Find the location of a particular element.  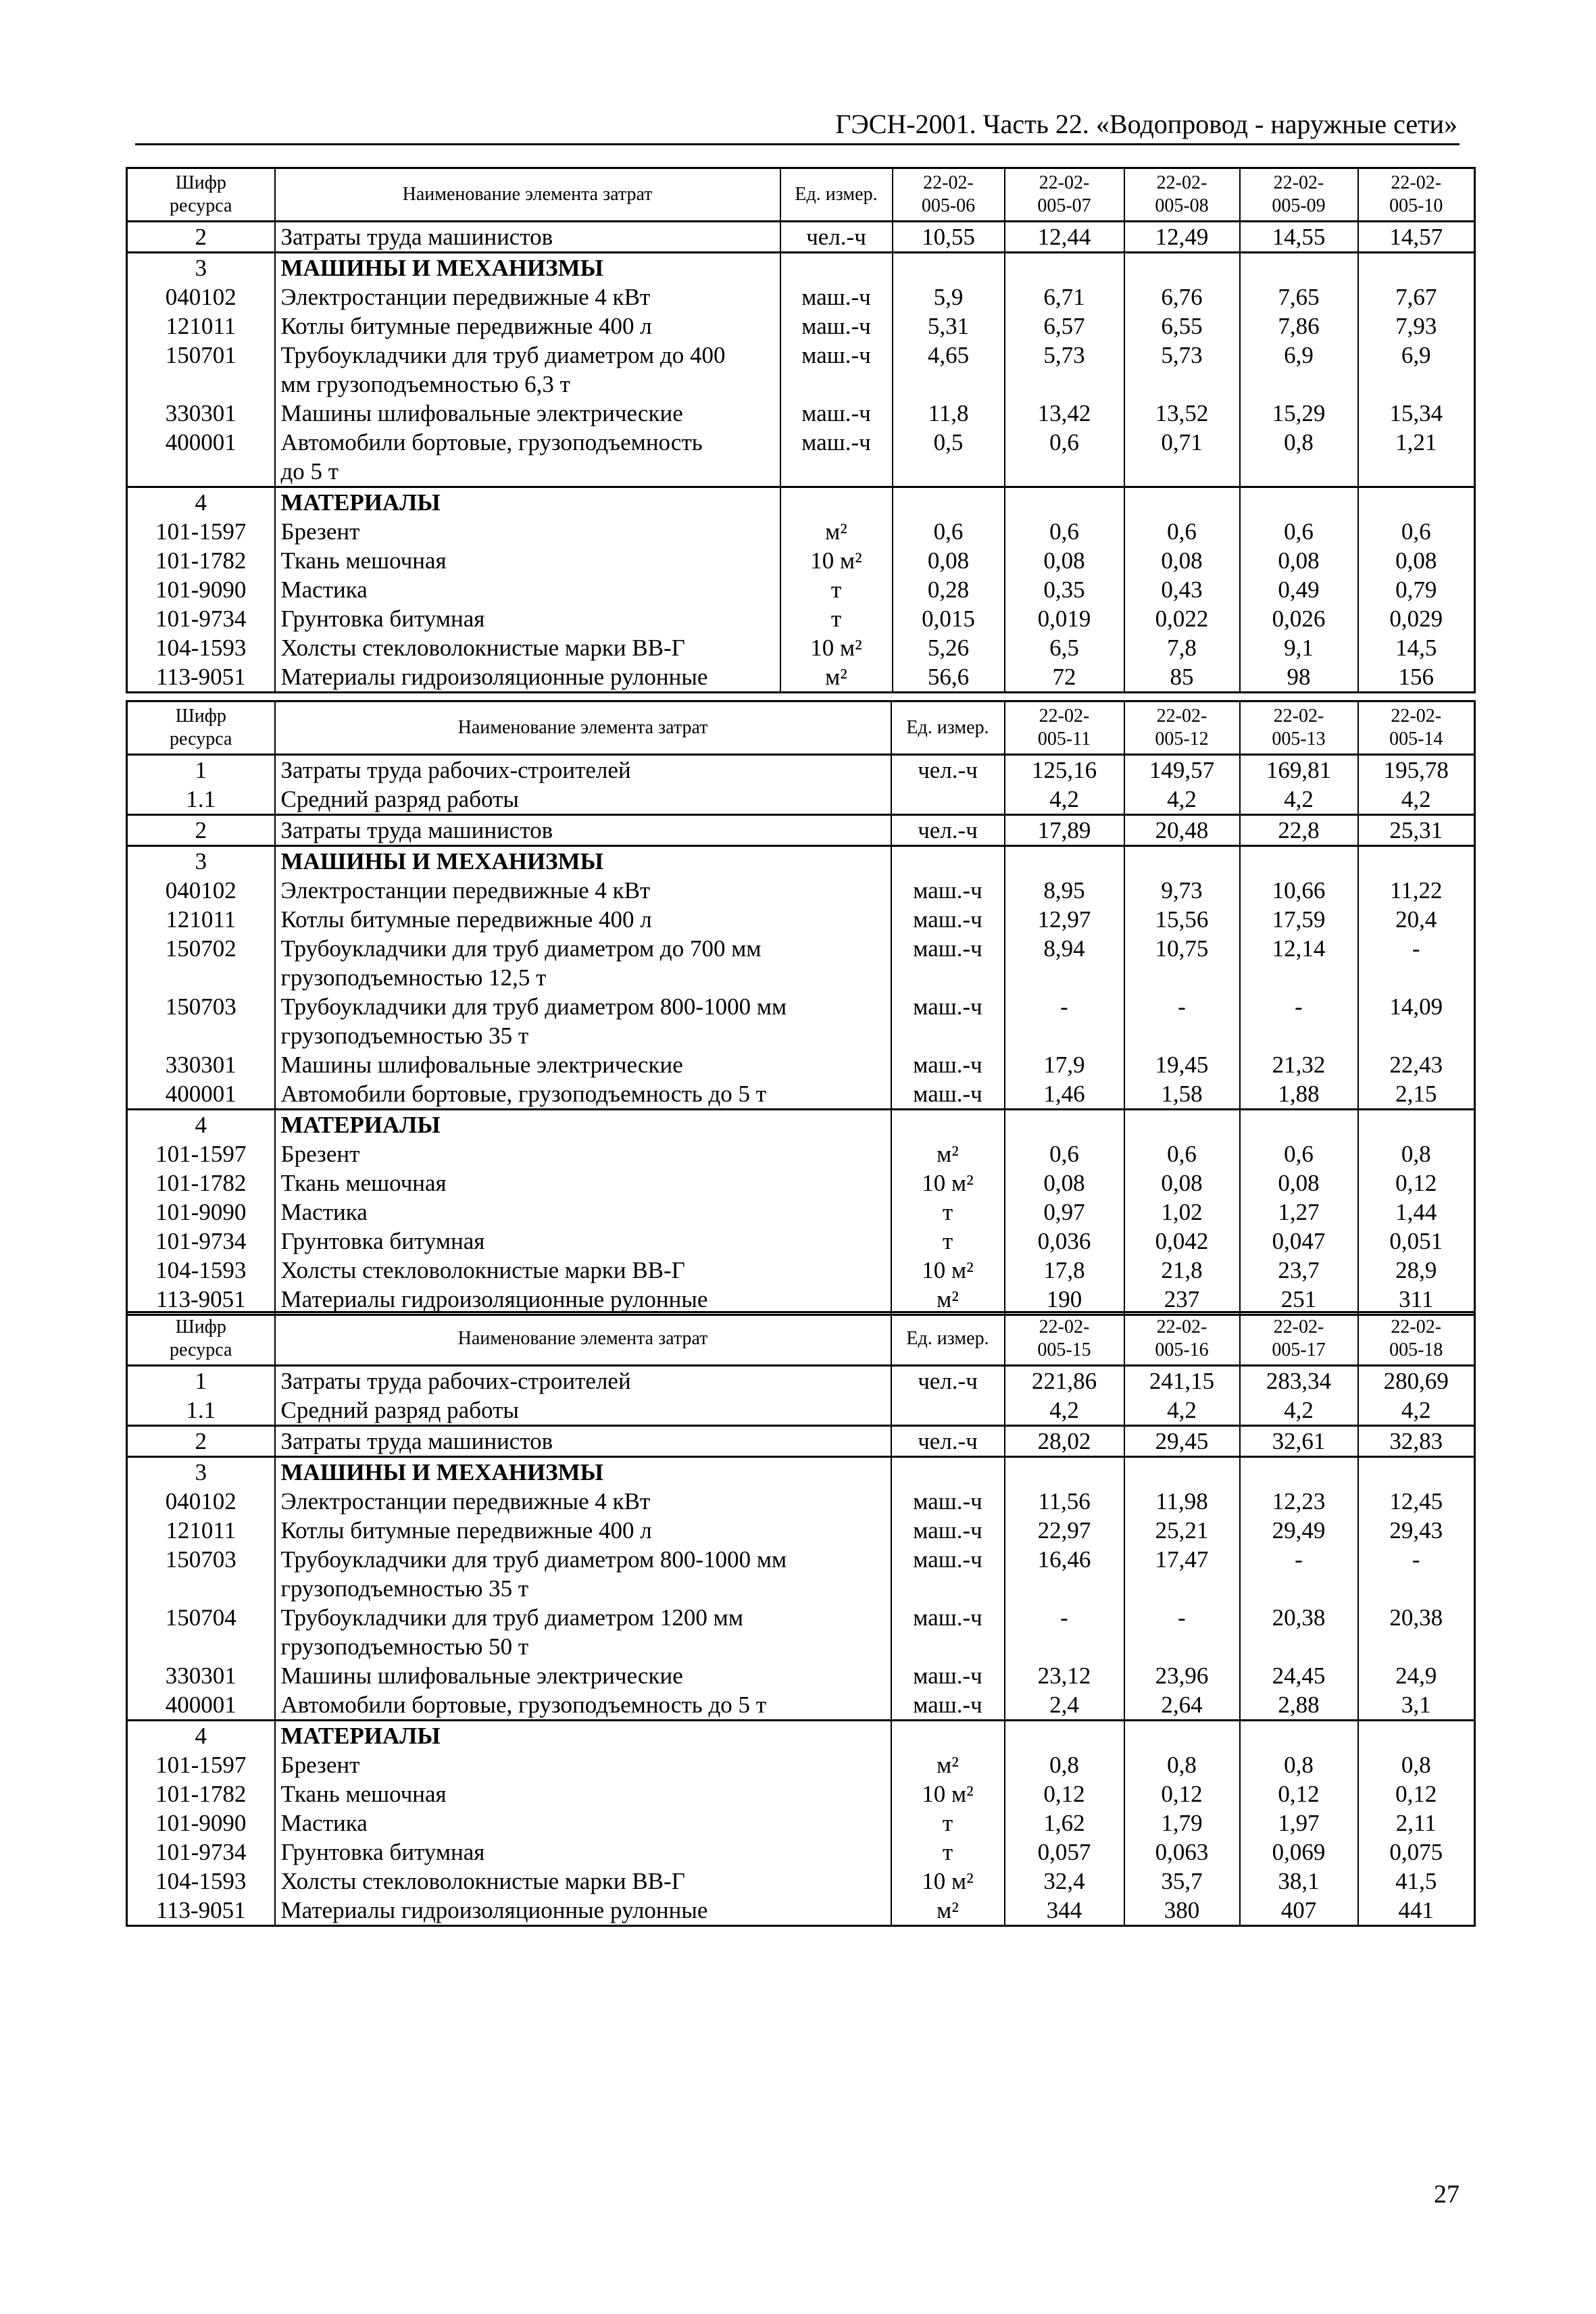

header-norm-code: 22-02- 005-12 is located at coordinates (1182, 728).